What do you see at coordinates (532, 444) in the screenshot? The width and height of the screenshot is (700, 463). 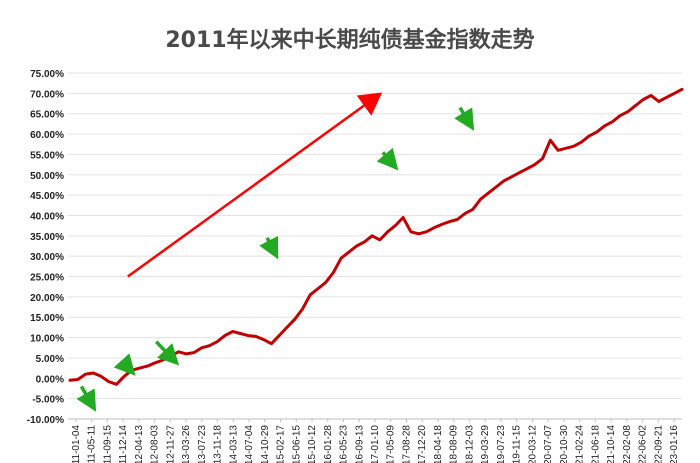 I see `x-tick-label: 2020-03-12` at bounding box center [532, 444].